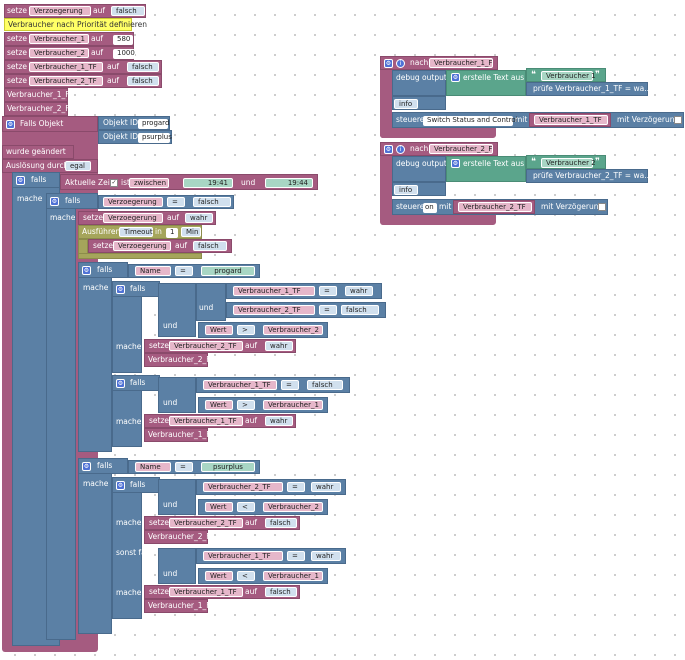 The image size is (685, 660). I want to click on compare-name-progard: Name = progard, so click(194, 271).